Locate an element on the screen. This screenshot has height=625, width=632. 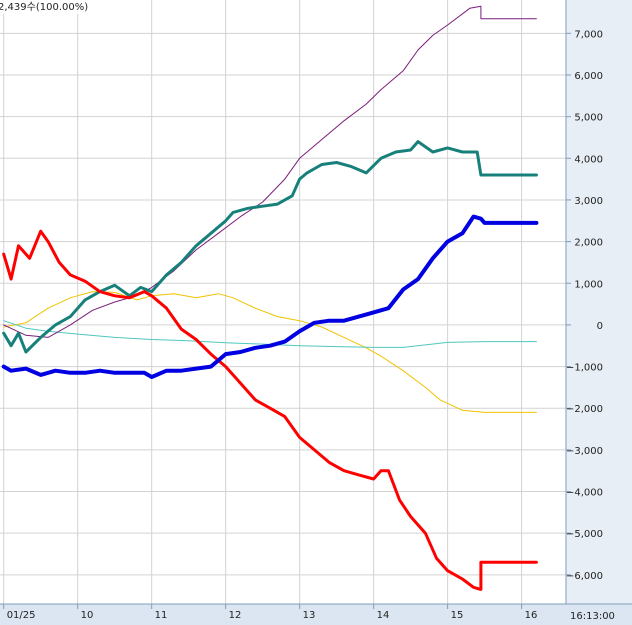
y-tick-label: −4,000 is located at coordinates (584, 493).